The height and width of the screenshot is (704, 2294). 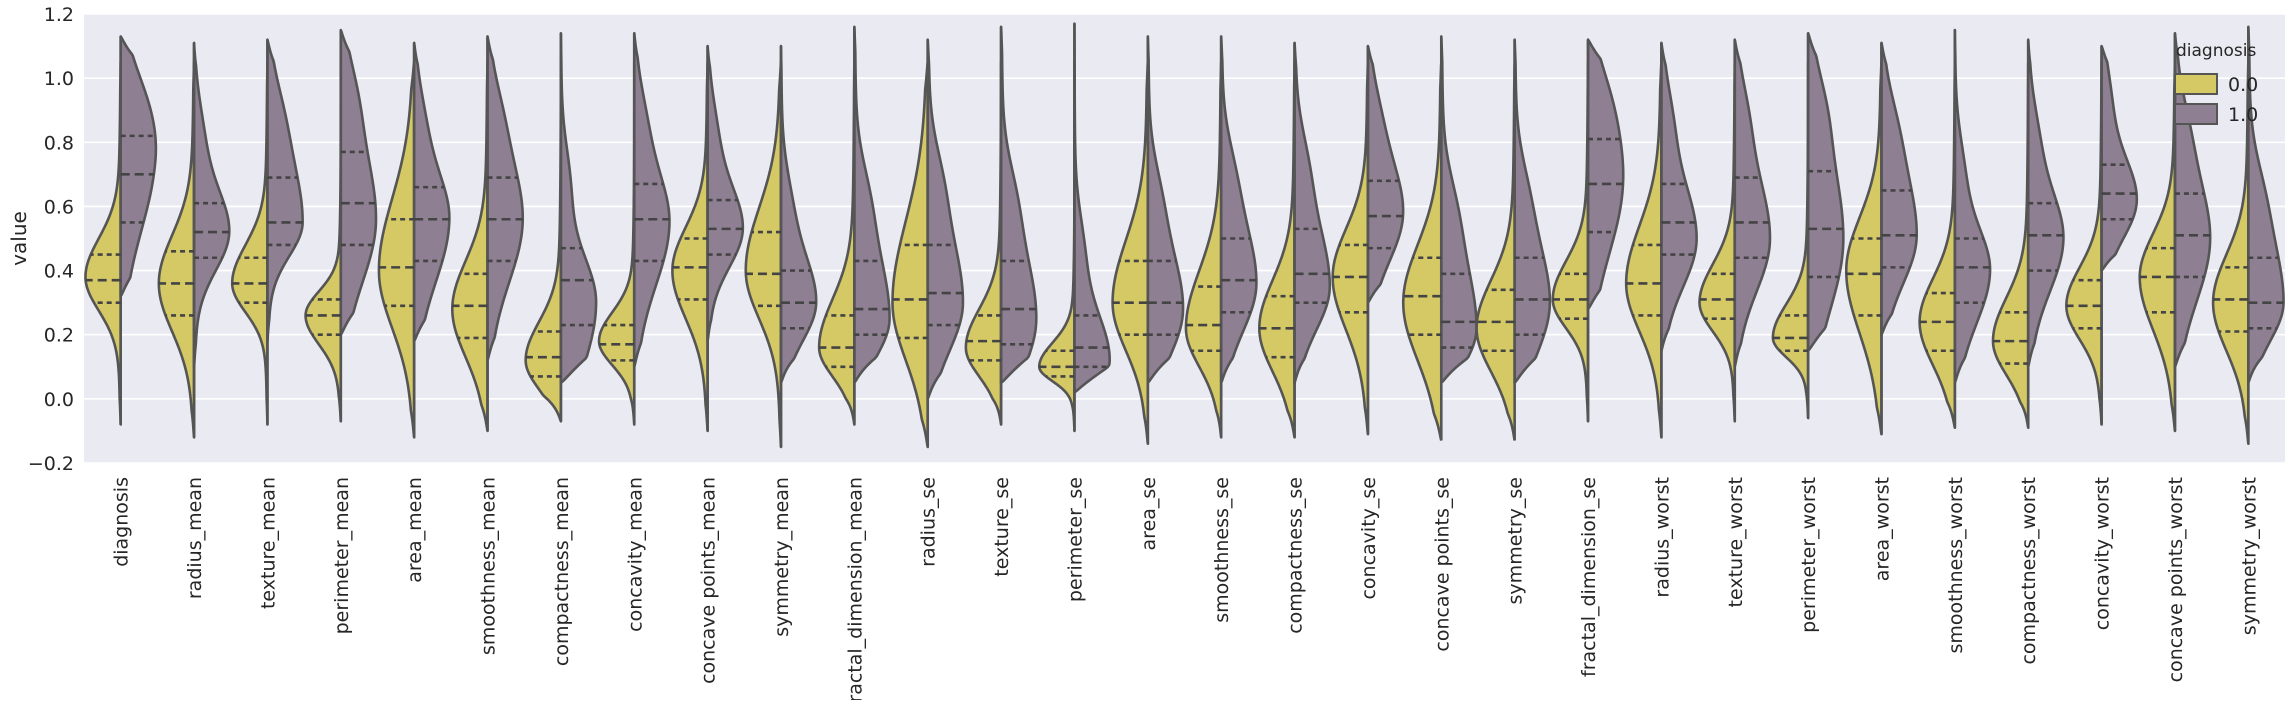 What do you see at coordinates (635, 554) in the screenshot?
I see `x-tick-label: concavity_mean` at bounding box center [635, 554].